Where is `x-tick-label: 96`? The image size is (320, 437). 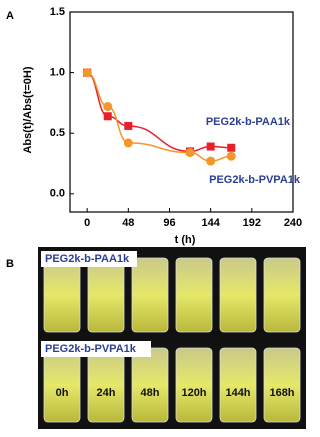
x-tick-label: 96 is located at coordinates (169, 223).